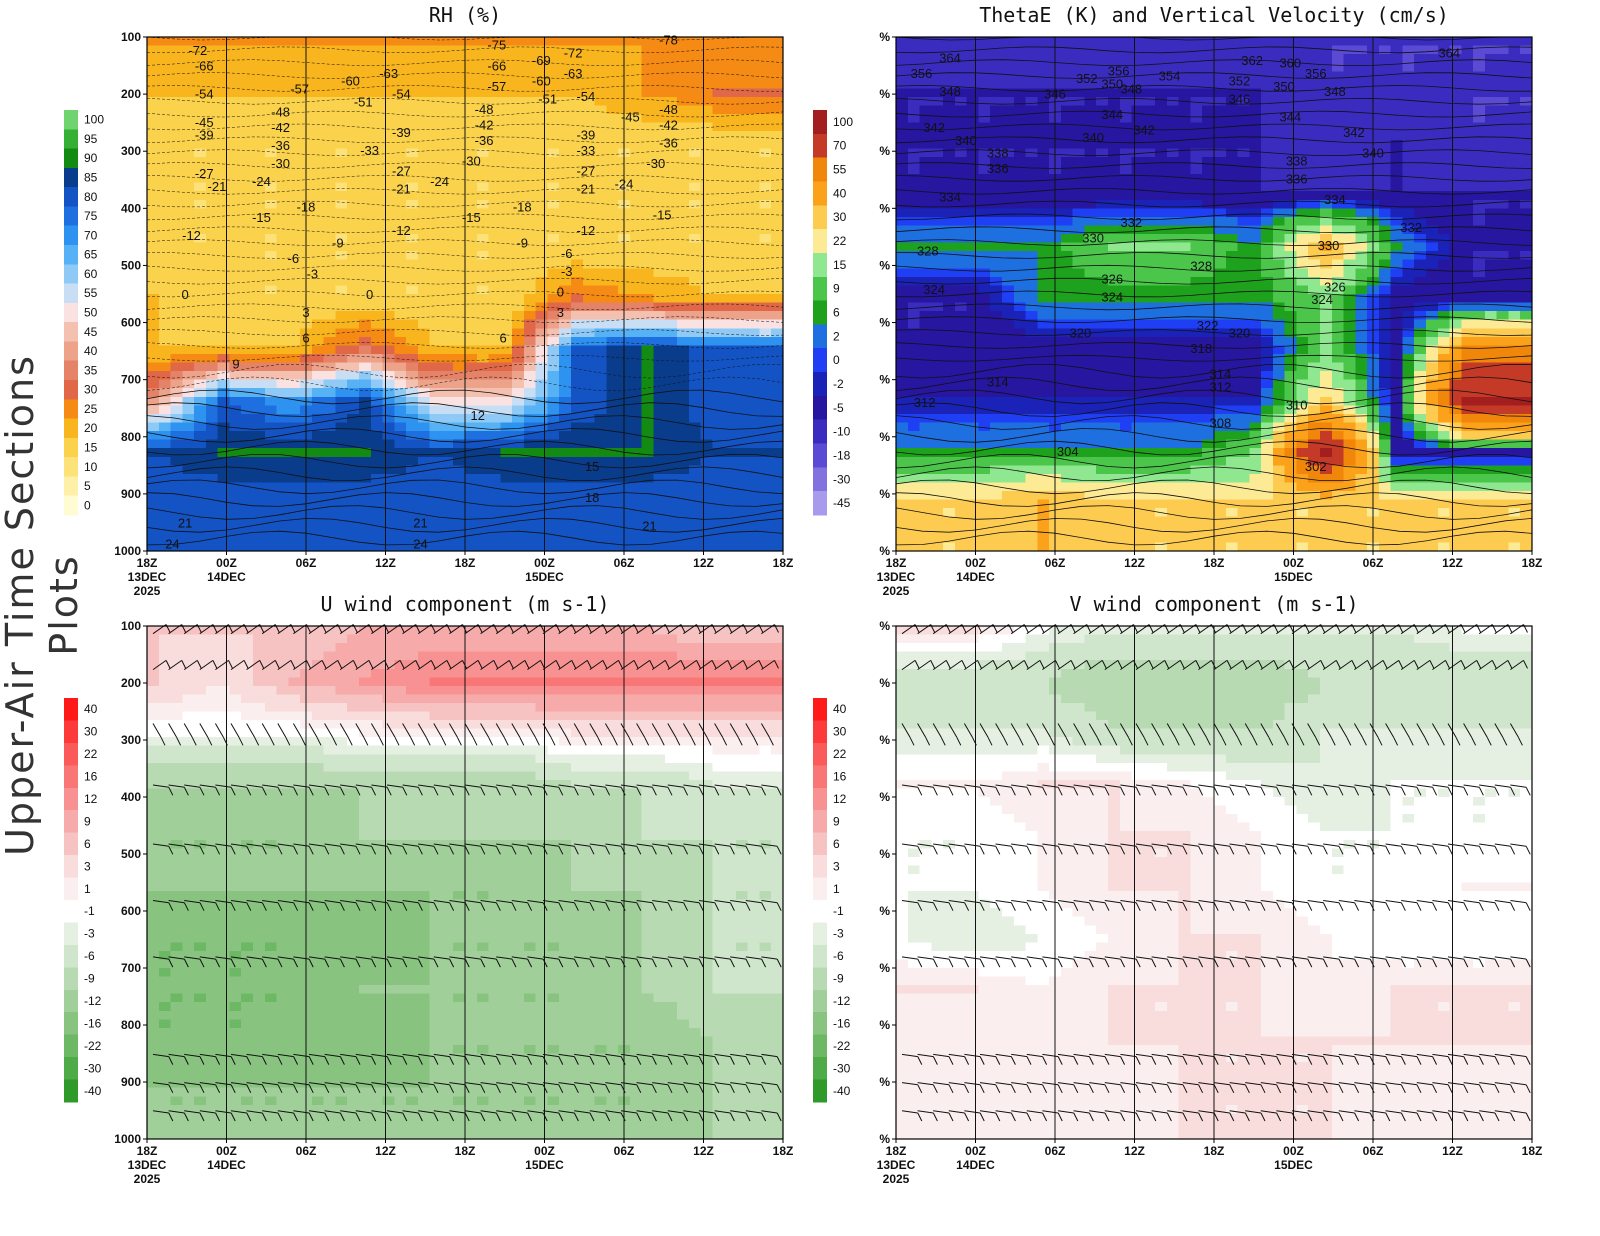 The image size is (1600, 1236). What do you see at coordinates (544, 563) in the screenshot?
I see `x-tick-label: 00Z` at bounding box center [544, 563].